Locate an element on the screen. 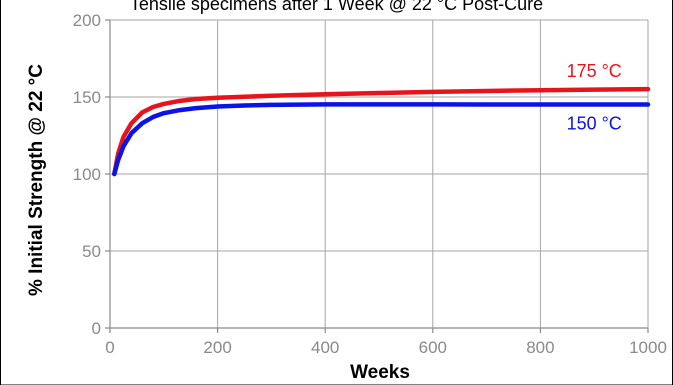 Image resolution: width=673 pixels, height=385 pixels. x-tick-label: 200 is located at coordinates (217, 347).